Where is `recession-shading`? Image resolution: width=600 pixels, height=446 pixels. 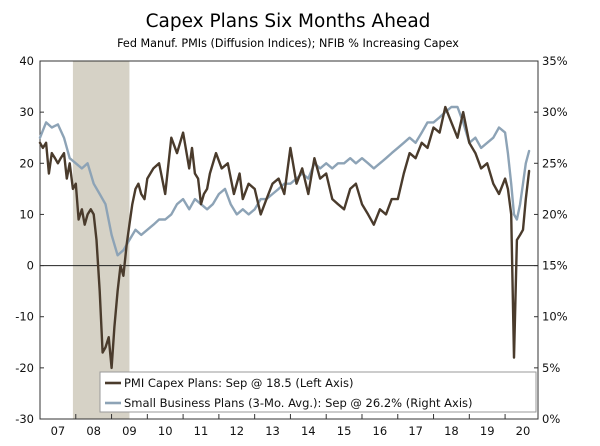 recession-shading is located at coordinates (101, 240).